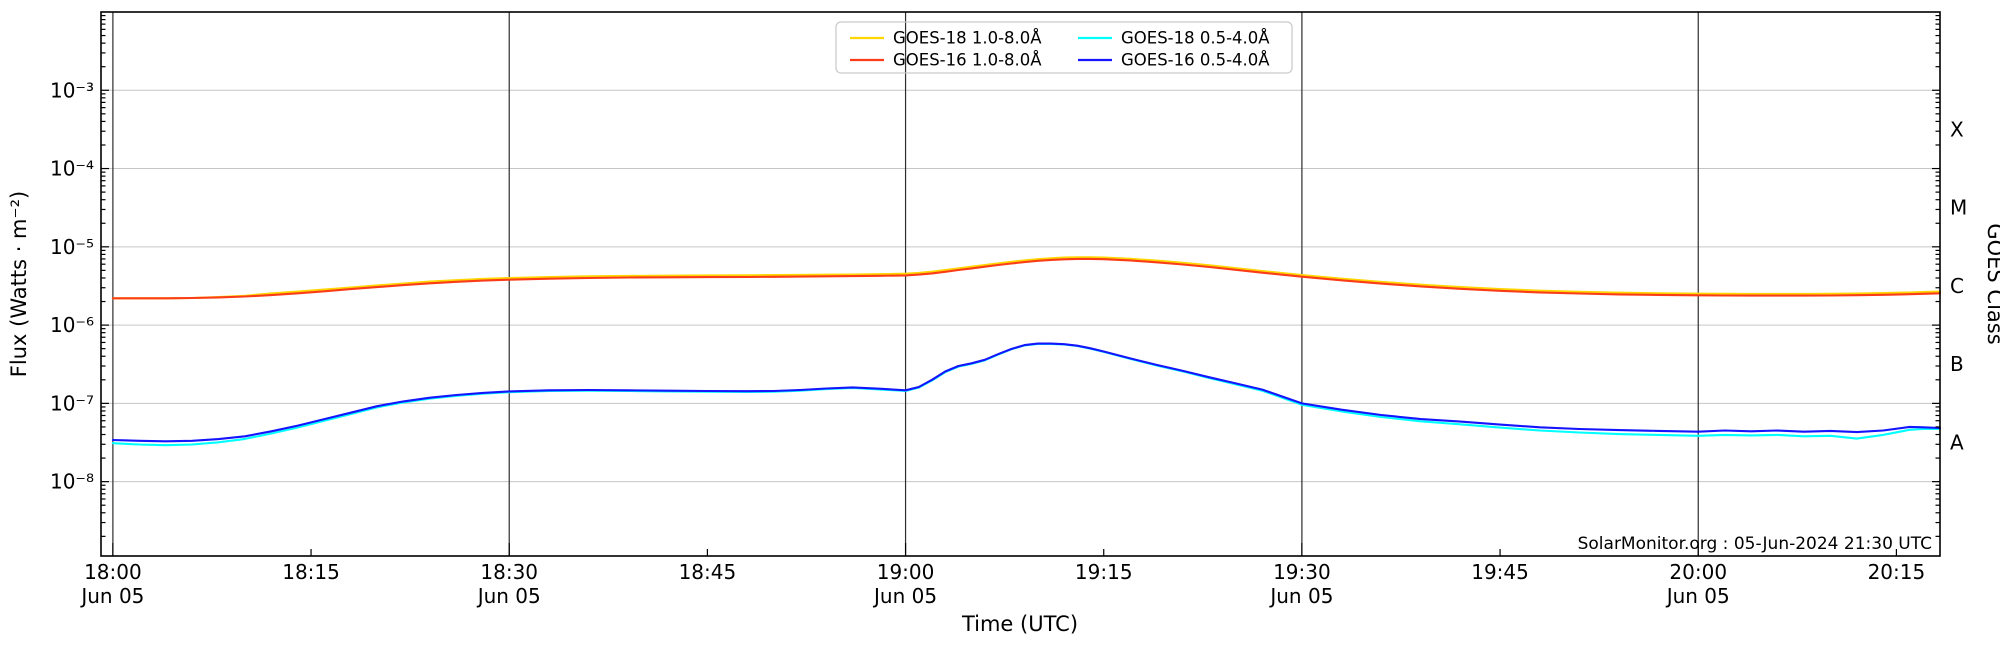  I want to click on x-tick-time-label: 18:30, so click(509, 572).